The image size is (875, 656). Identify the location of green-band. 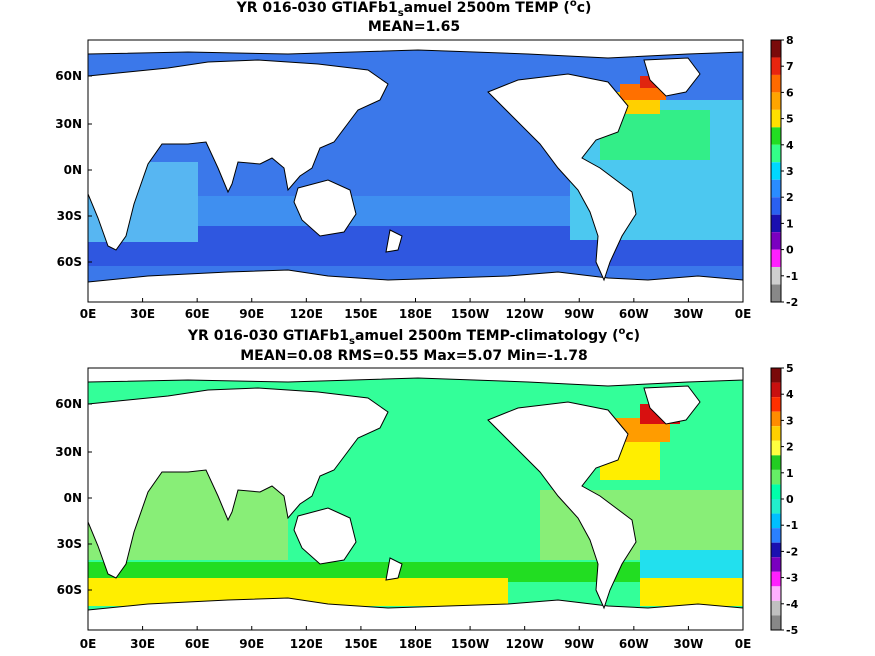
(415, 572).